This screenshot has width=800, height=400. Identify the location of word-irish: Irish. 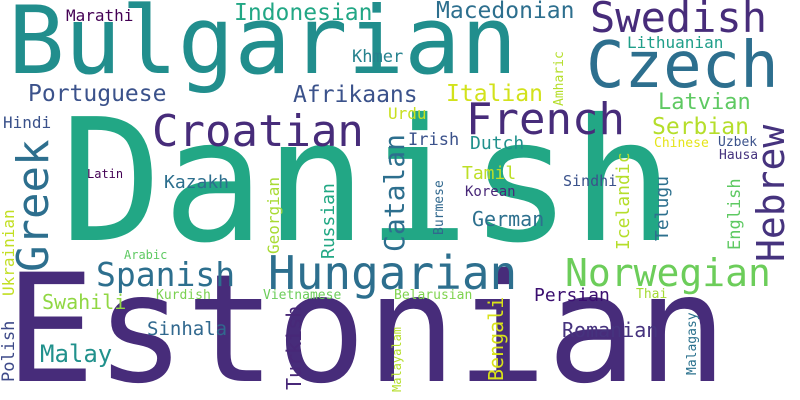
(434, 140).